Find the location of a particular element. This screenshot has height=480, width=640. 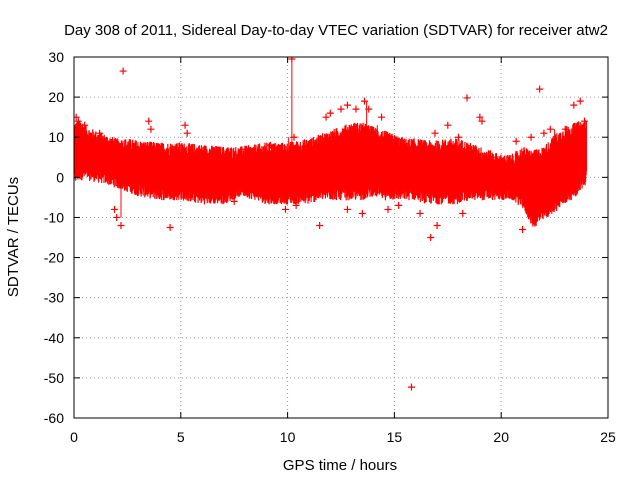

y-tick-label: -20 is located at coordinates (54, 258).